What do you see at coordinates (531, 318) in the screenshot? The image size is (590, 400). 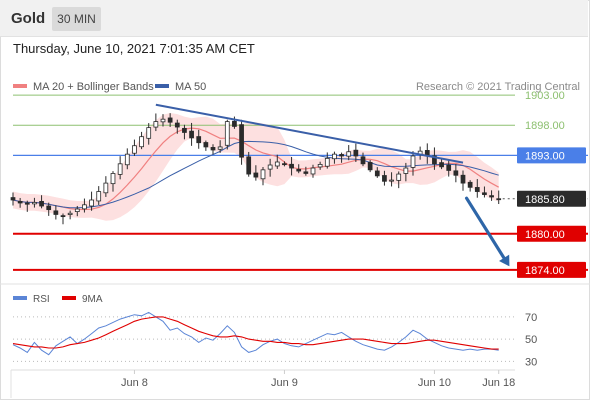 I see `rsi-level-label: 70` at bounding box center [531, 318].